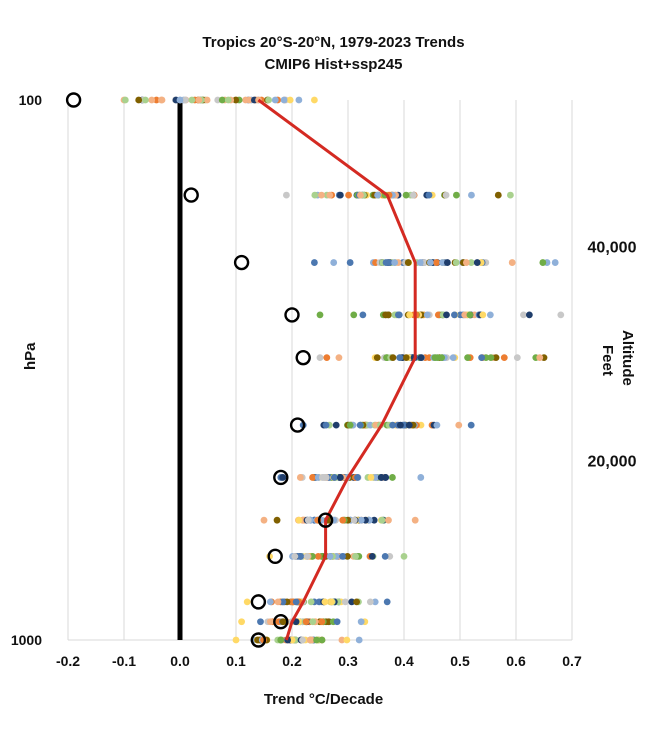  What do you see at coordinates (319, 661) in the screenshot?
I see `x-tick-labels: -0.2 -0.1 0.0 0.1 0.2 0.3 0.4 0.5 0.6 0.7` at bounding box center [319, 661].